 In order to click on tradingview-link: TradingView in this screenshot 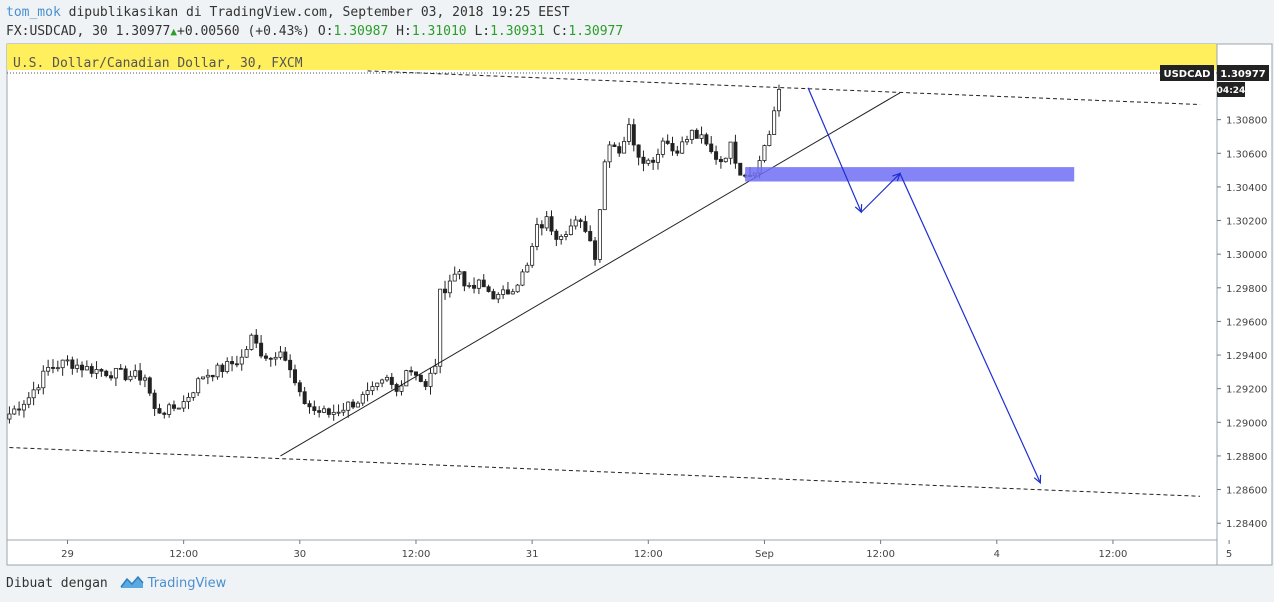, I will do `click(187, 583)`.